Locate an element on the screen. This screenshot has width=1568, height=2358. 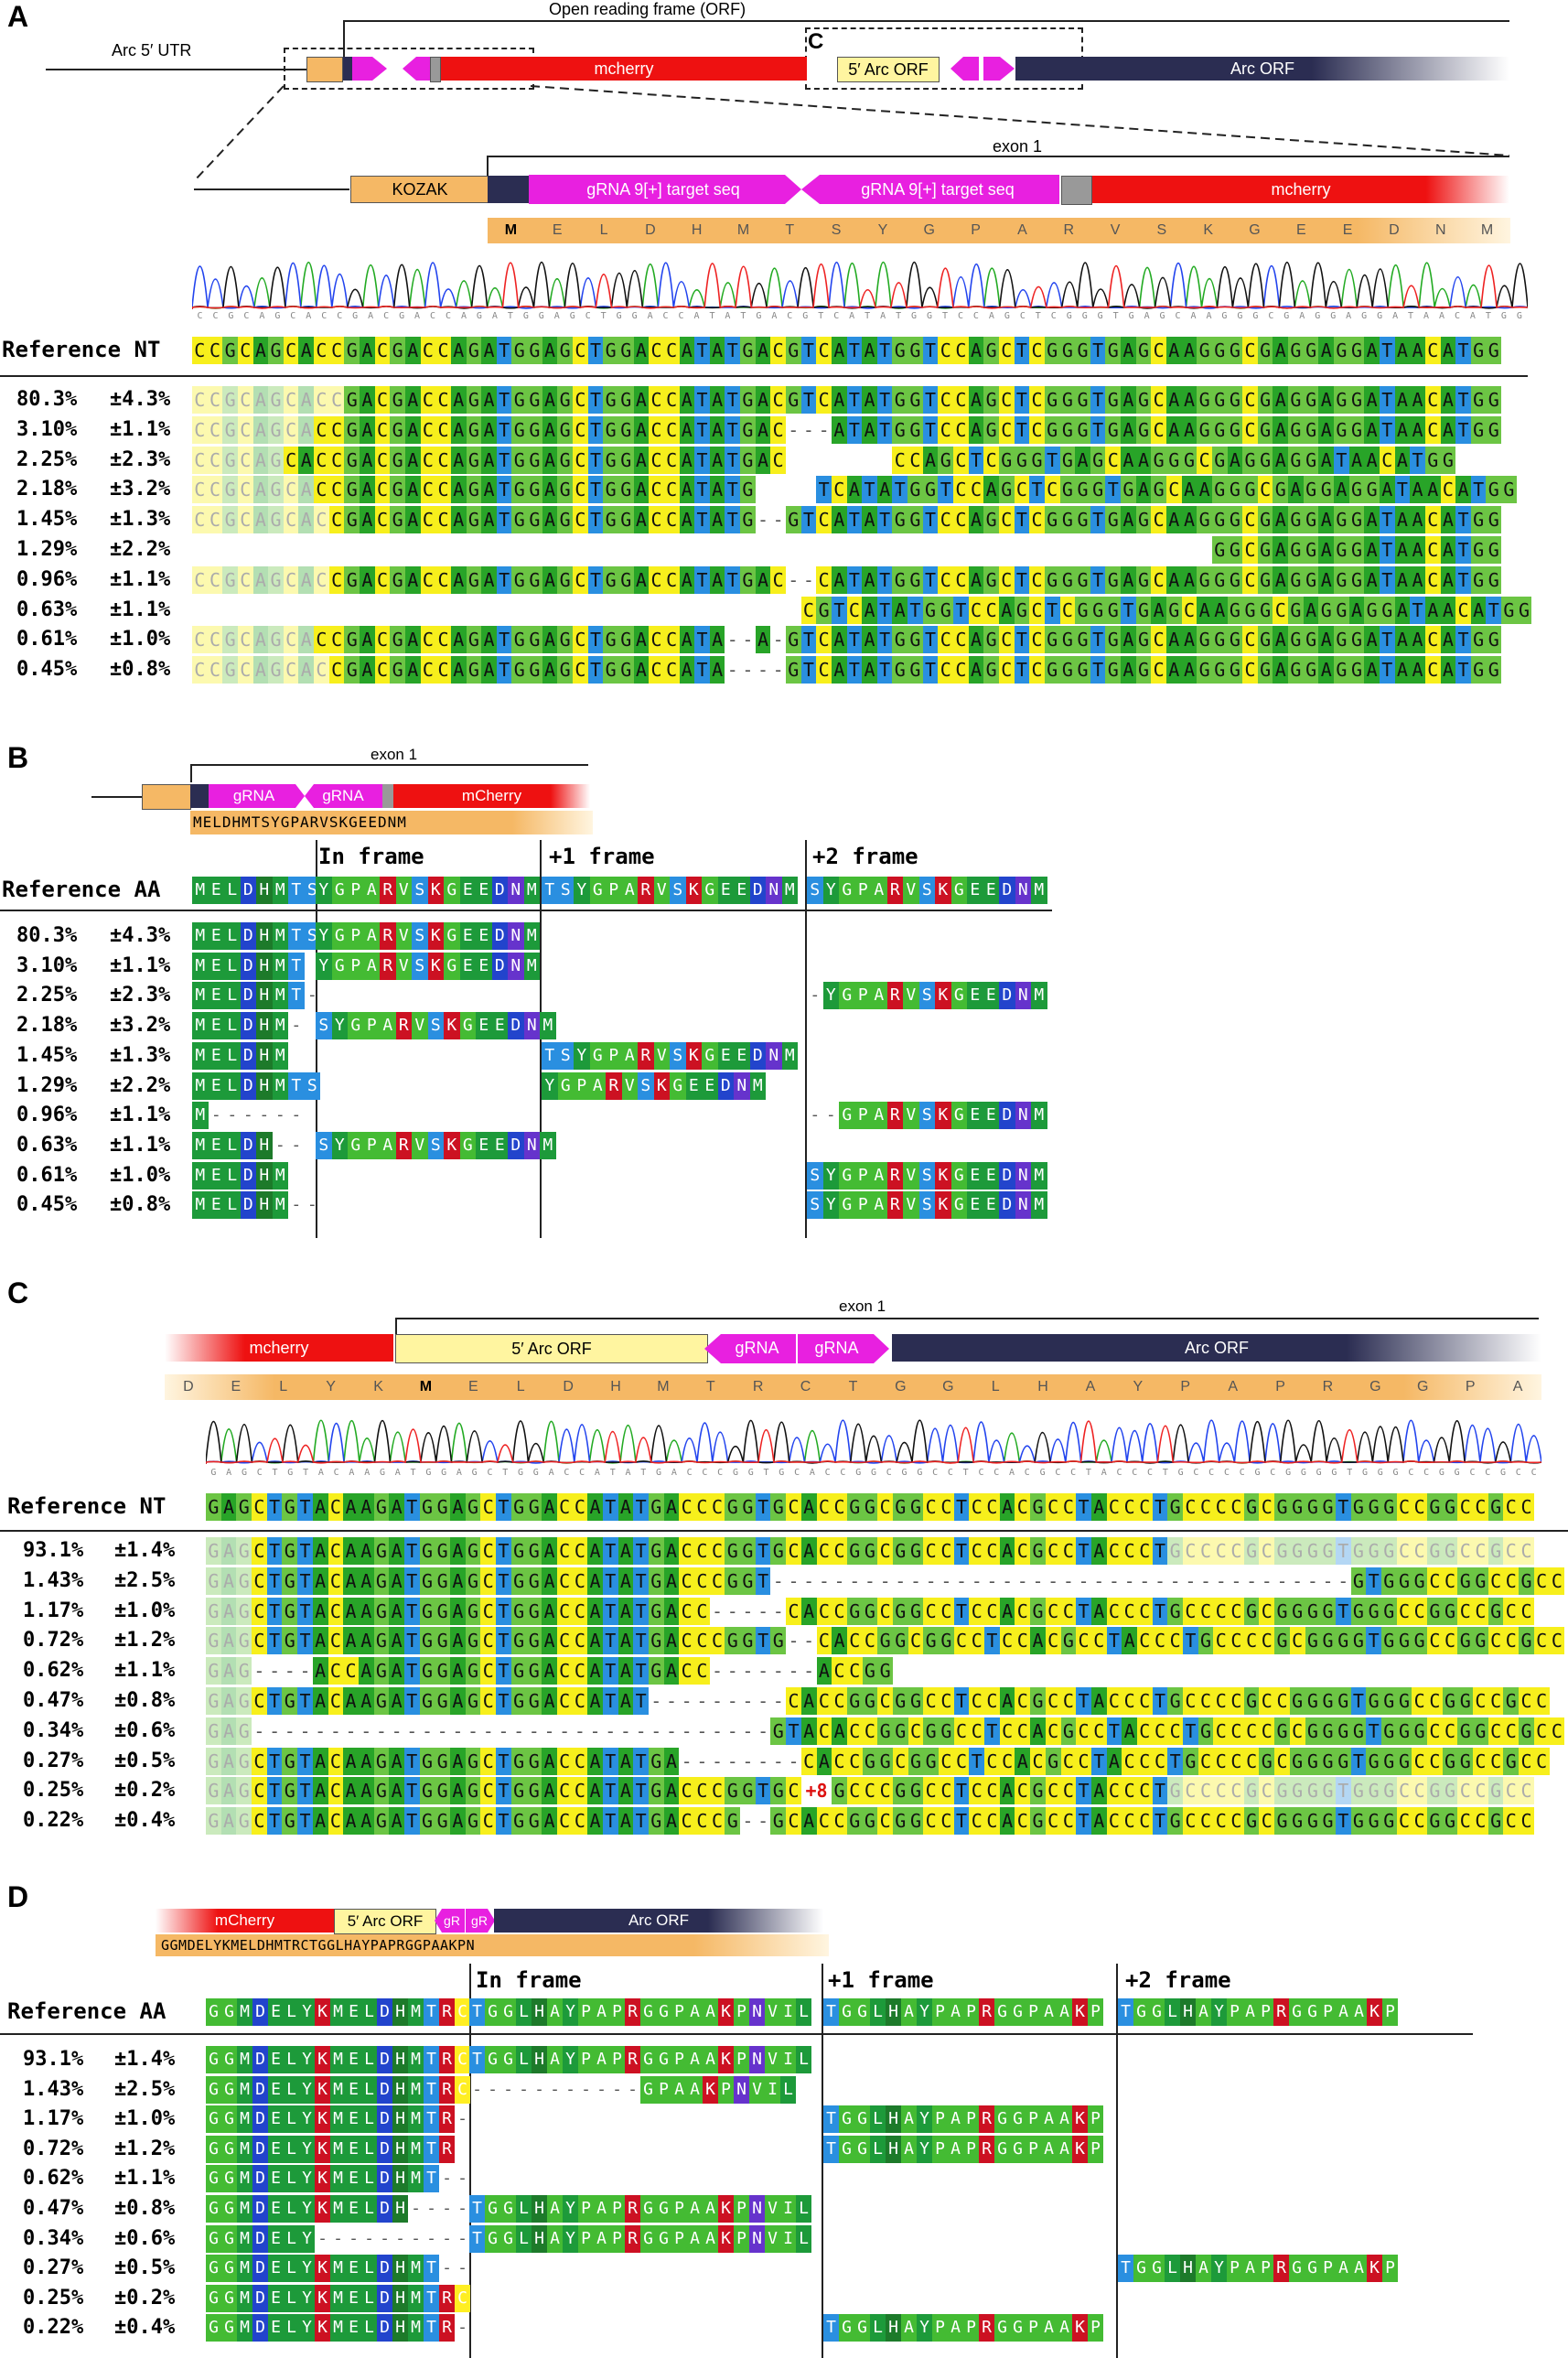
read-error: ±1.3% is located at coordinates (140, 520).